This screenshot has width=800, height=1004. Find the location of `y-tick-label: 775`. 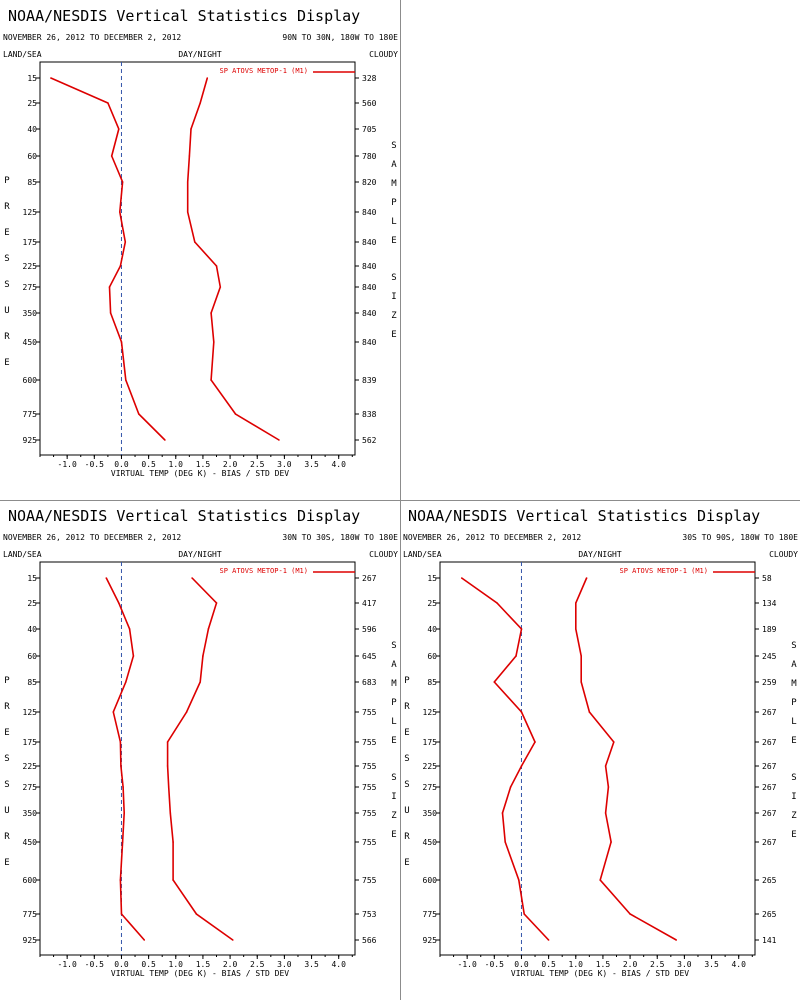

y-tick-label: 775 is located at coordinates (30, 914).